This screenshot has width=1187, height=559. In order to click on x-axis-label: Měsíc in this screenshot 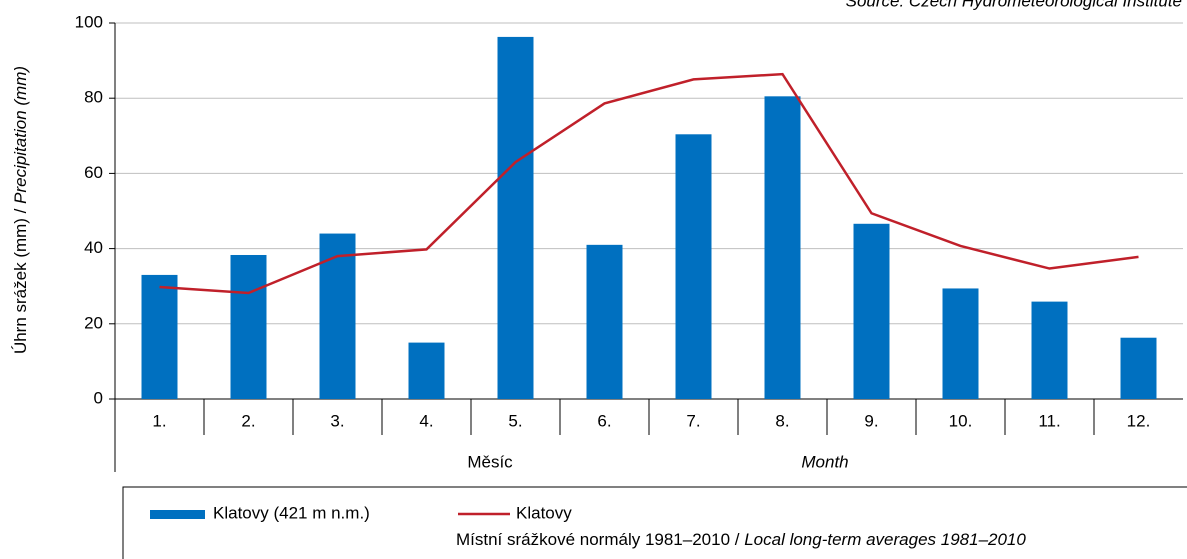, I will do `click(490, 461)`.